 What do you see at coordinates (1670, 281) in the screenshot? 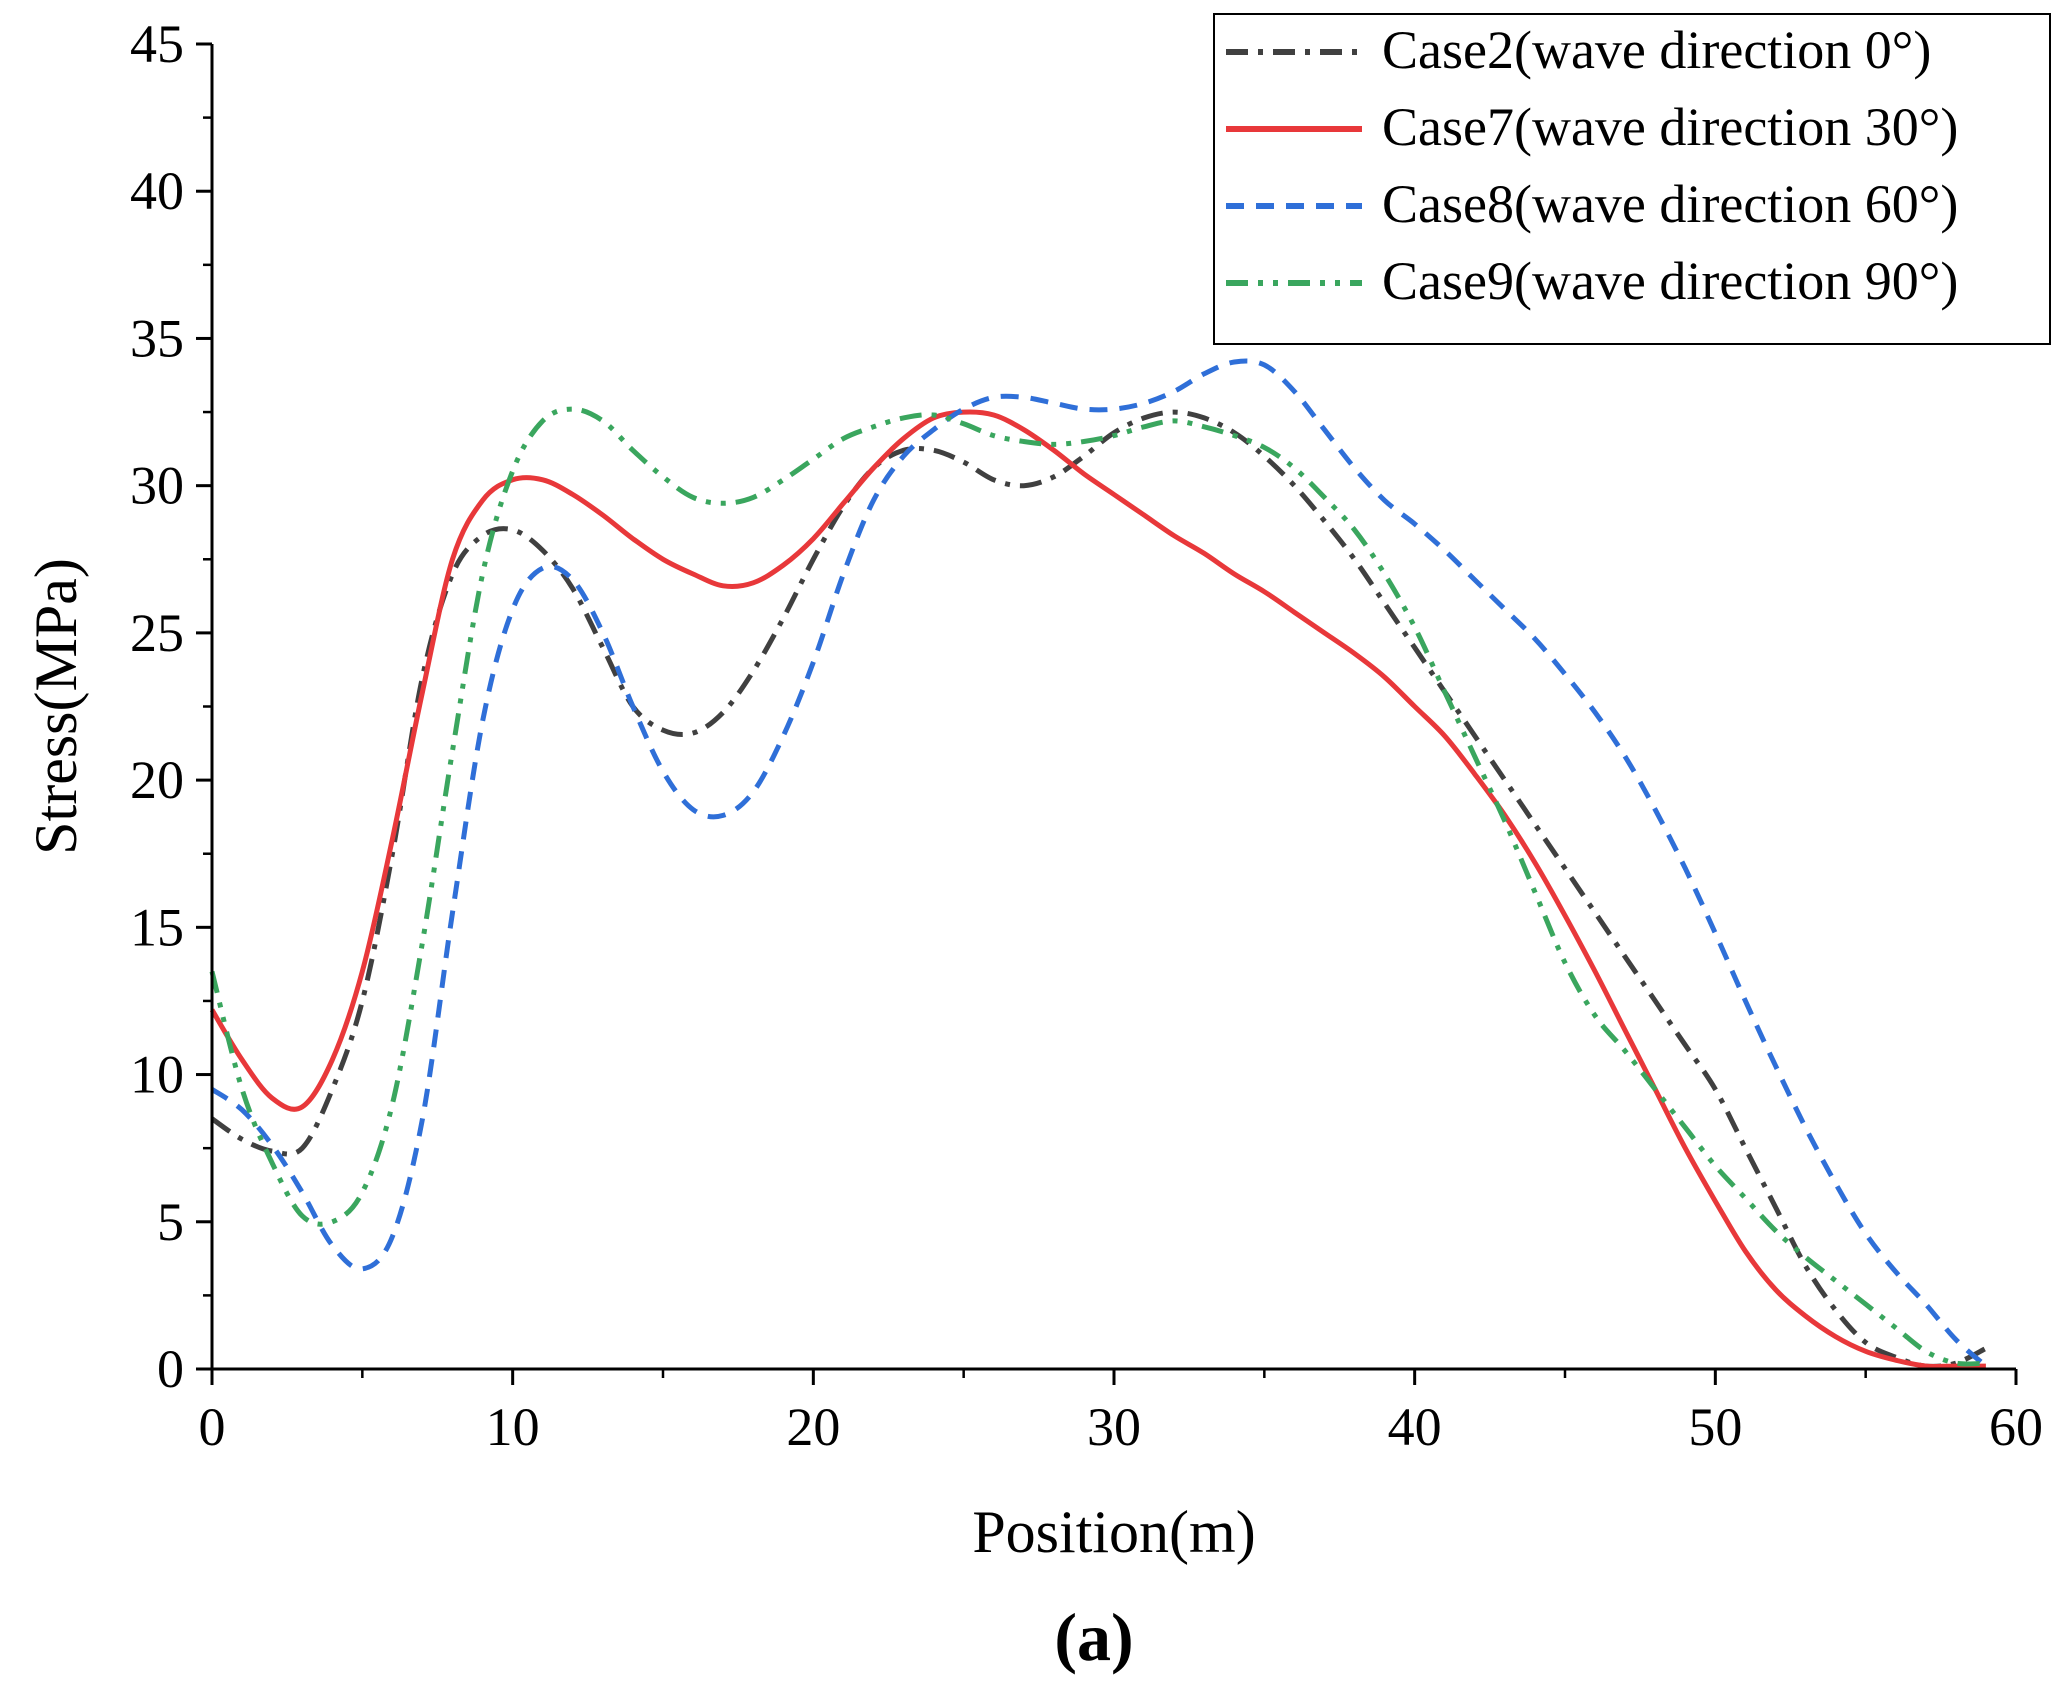
I see `legend-label: Case9(wave direction 90°)` at bounding box center [1670, 281].